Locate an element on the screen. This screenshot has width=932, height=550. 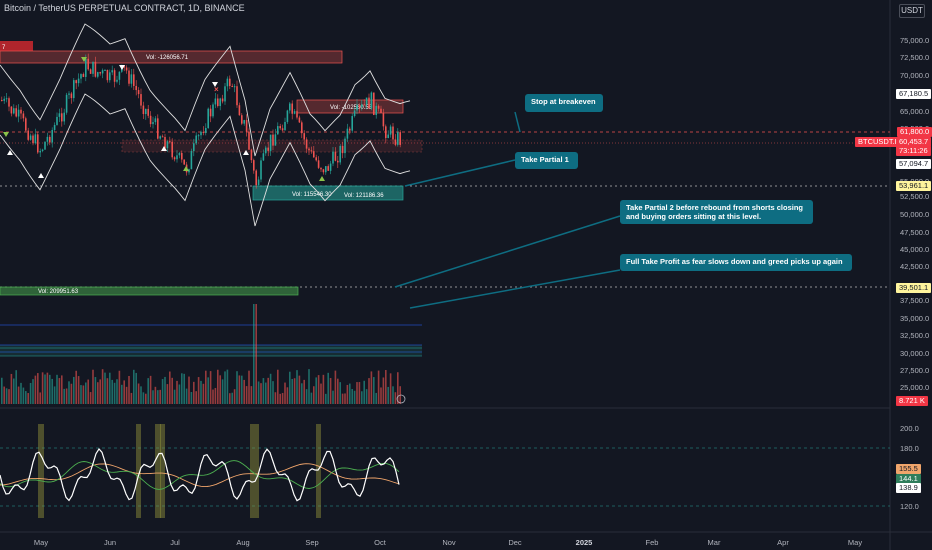
price-tag-67180: 67,180.5 is located at coordinates (914, 94).